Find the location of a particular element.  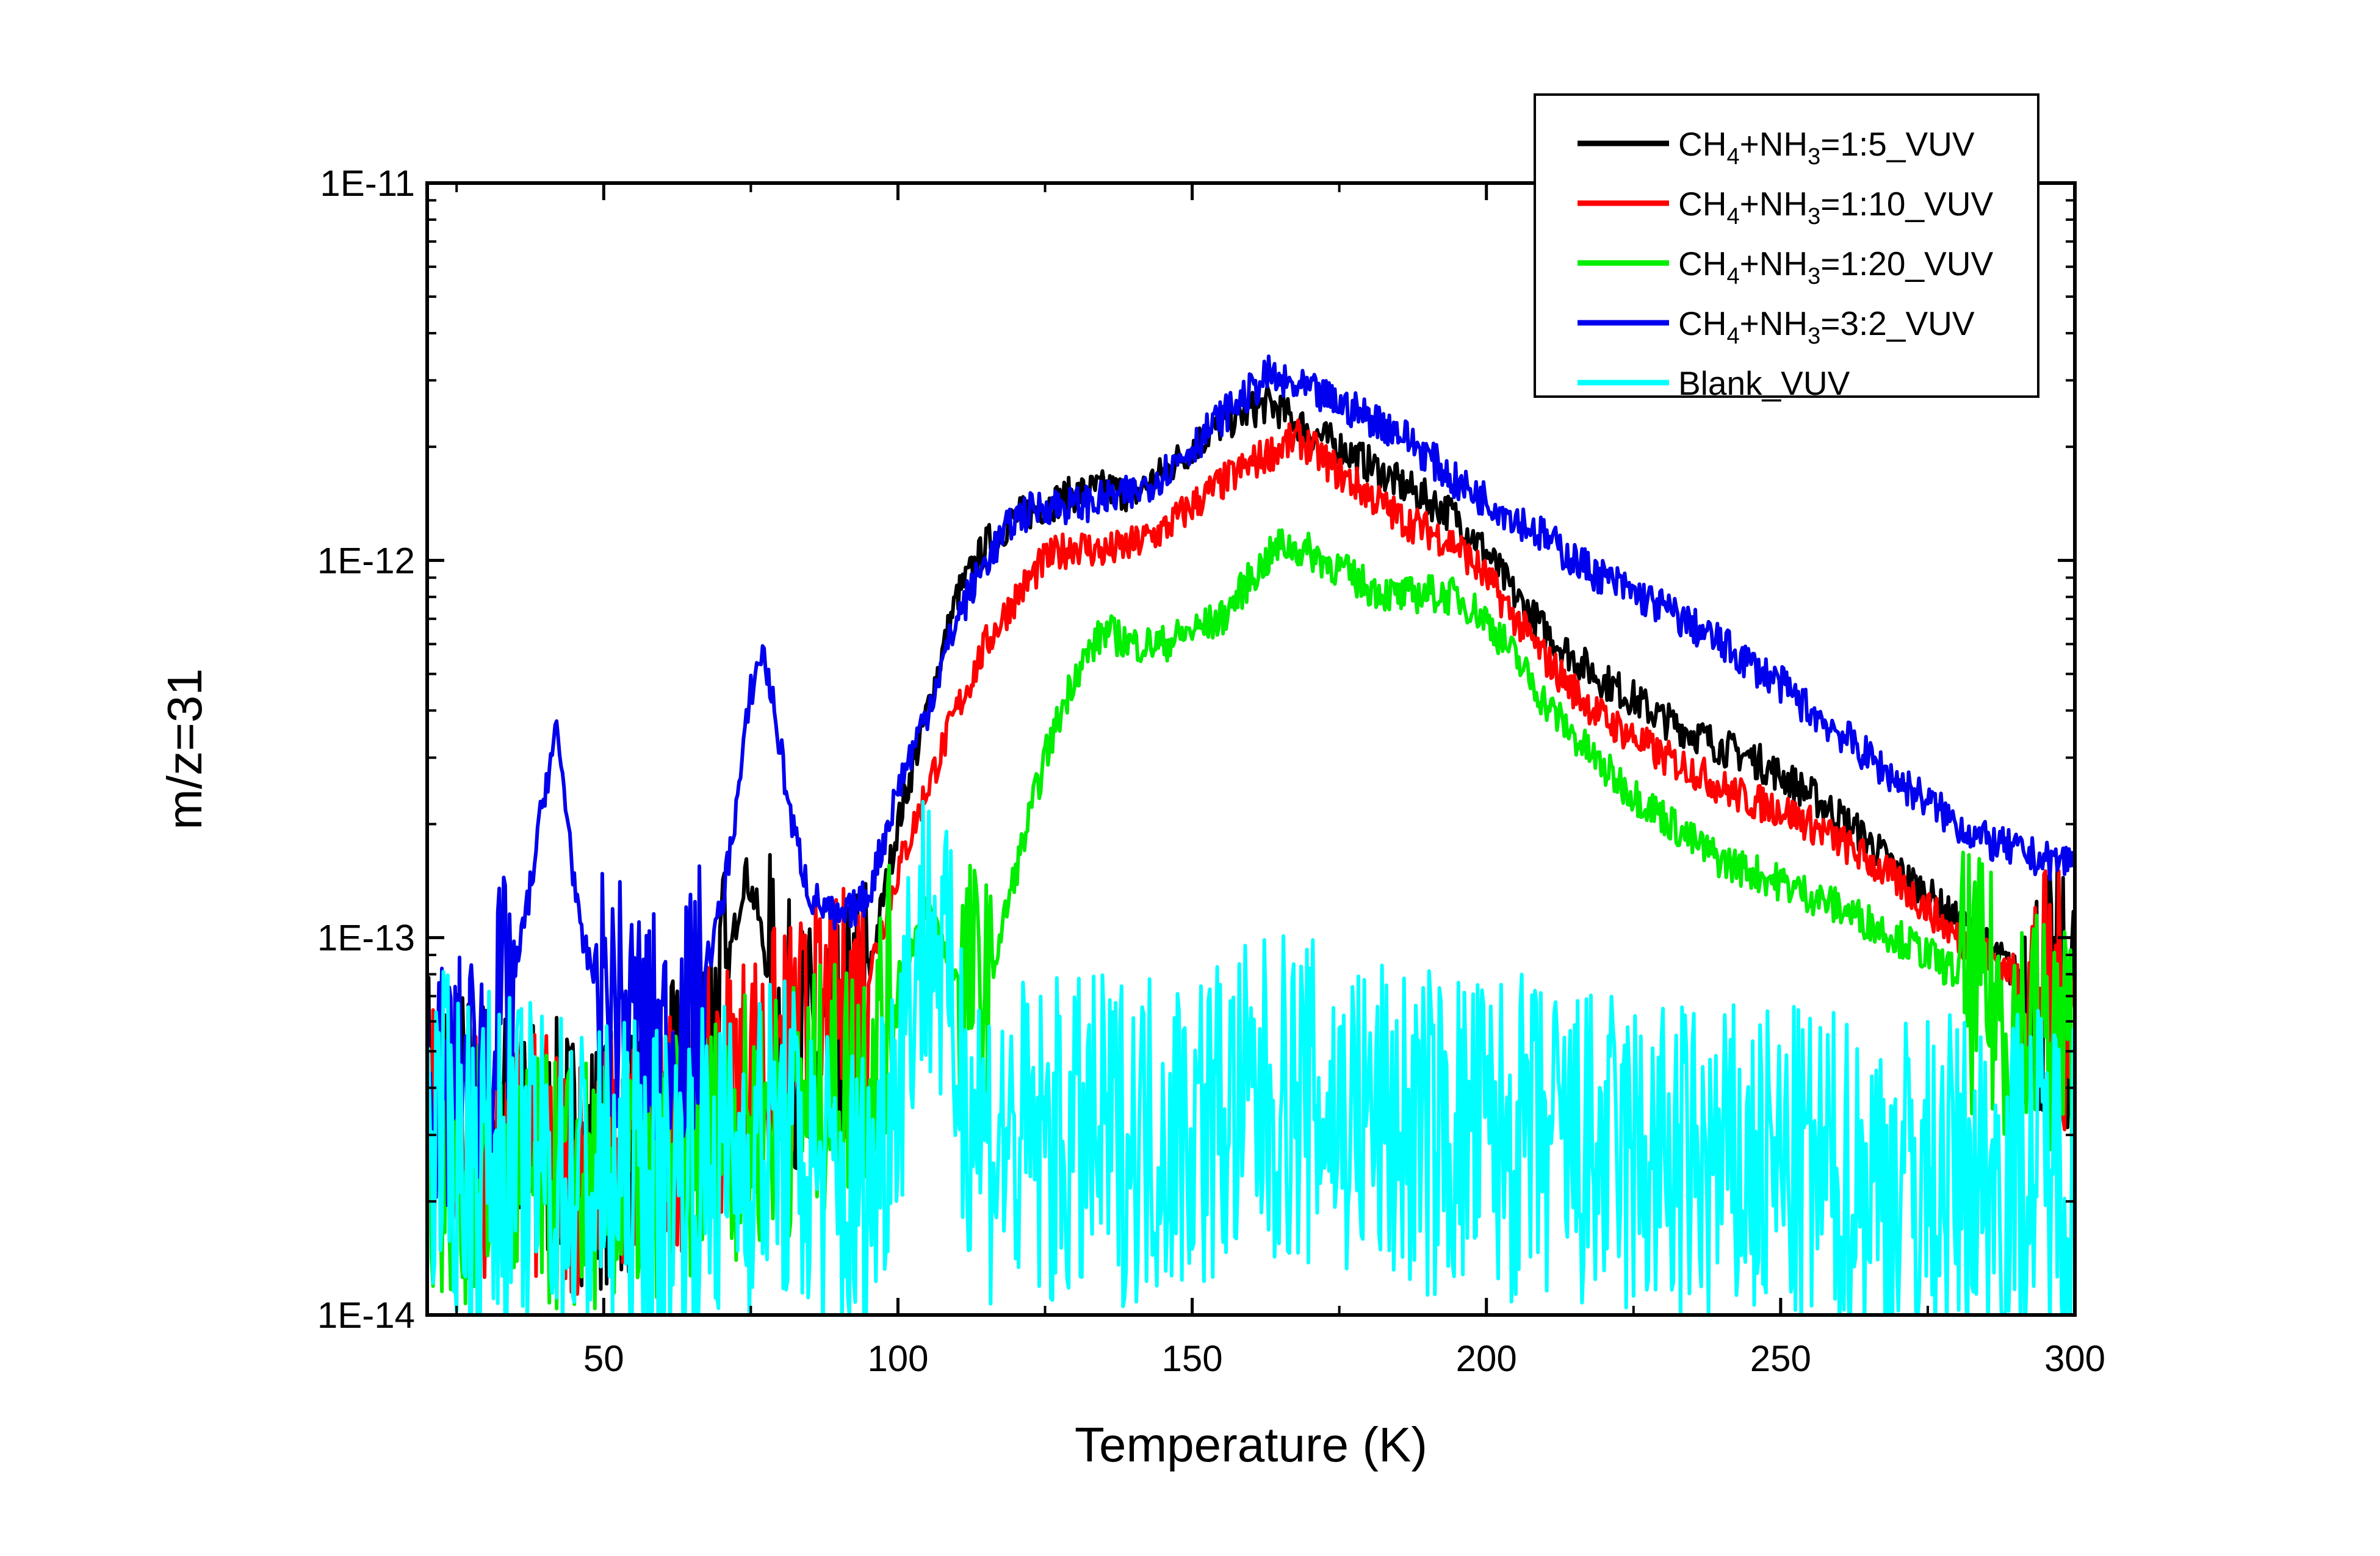

x-tick-label: 100 is located at coordinates (897, 1358).